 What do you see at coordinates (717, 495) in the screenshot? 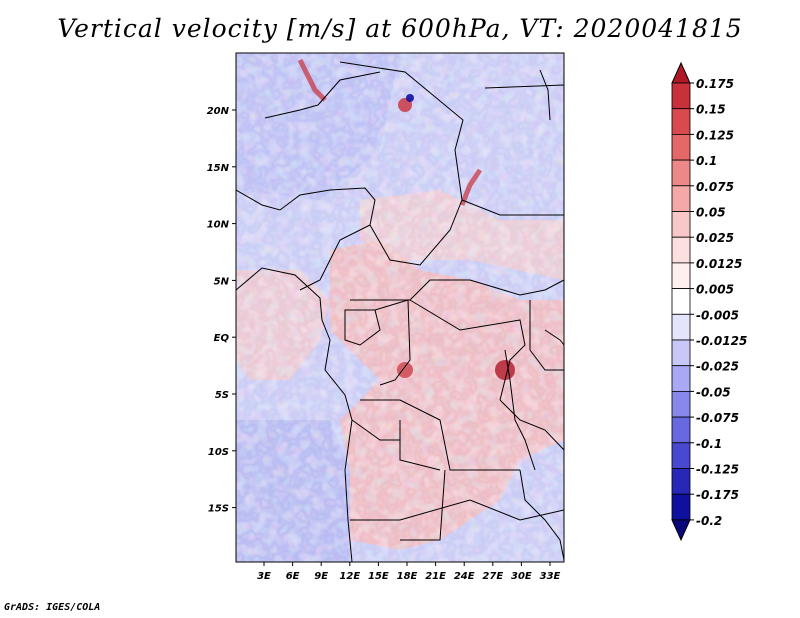
I see `colorbar-label: -0.175` at bounding box center [717, 495].